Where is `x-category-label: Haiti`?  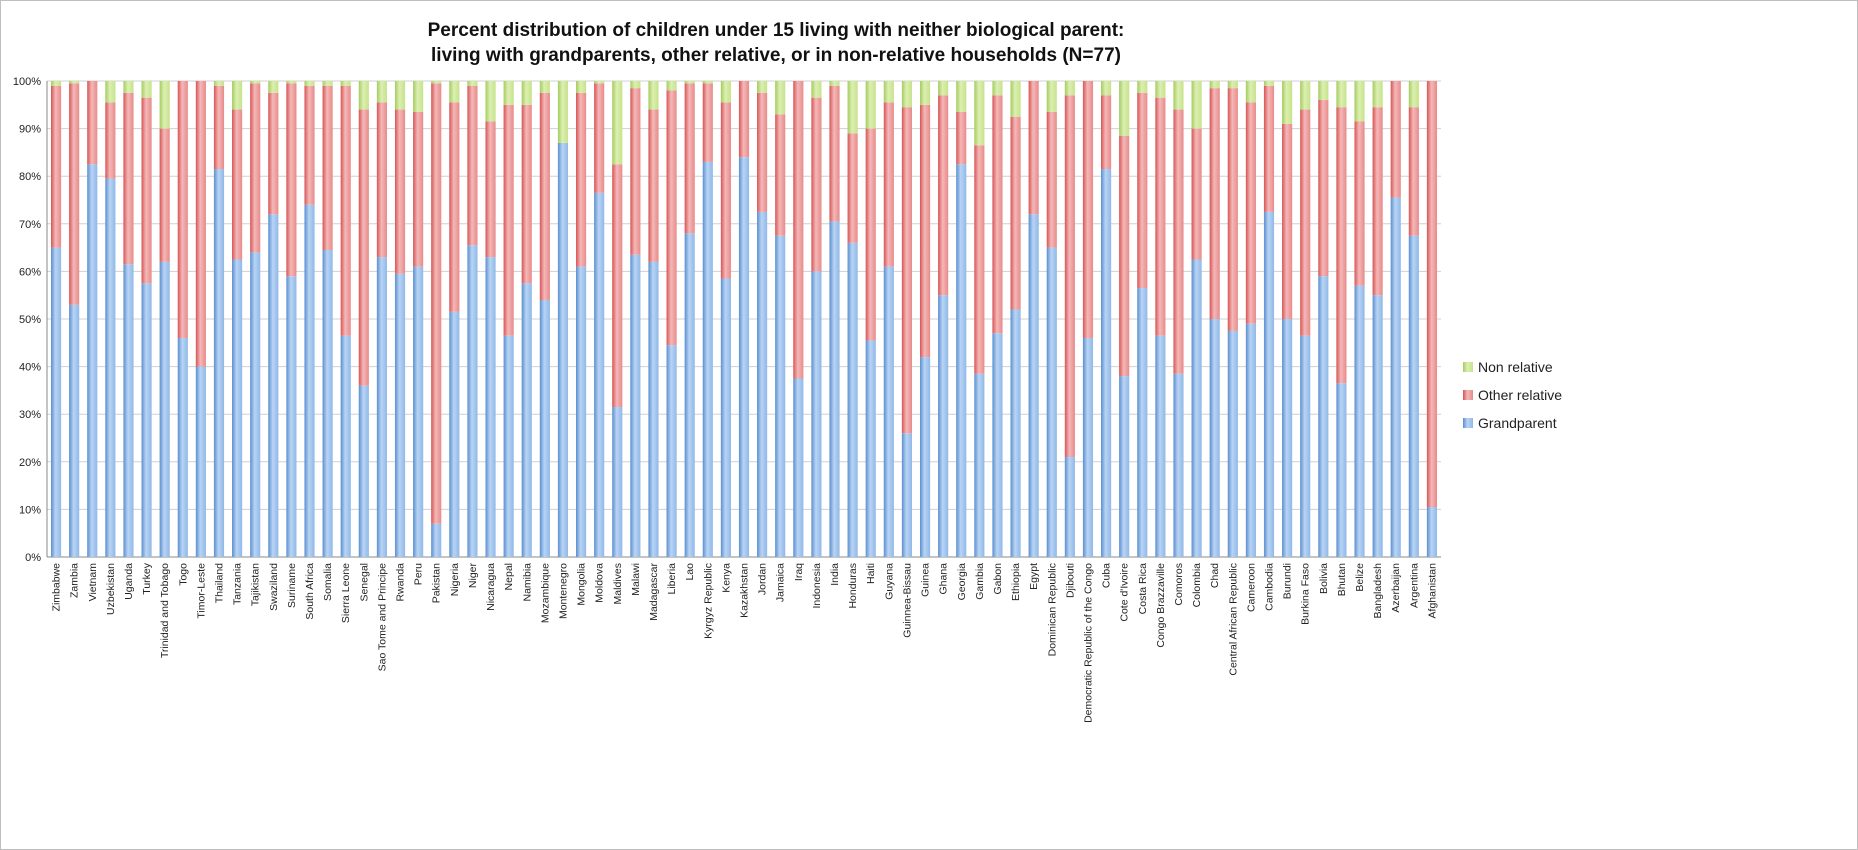
x-category-label: Haiti is located at coordinates (871, 573).